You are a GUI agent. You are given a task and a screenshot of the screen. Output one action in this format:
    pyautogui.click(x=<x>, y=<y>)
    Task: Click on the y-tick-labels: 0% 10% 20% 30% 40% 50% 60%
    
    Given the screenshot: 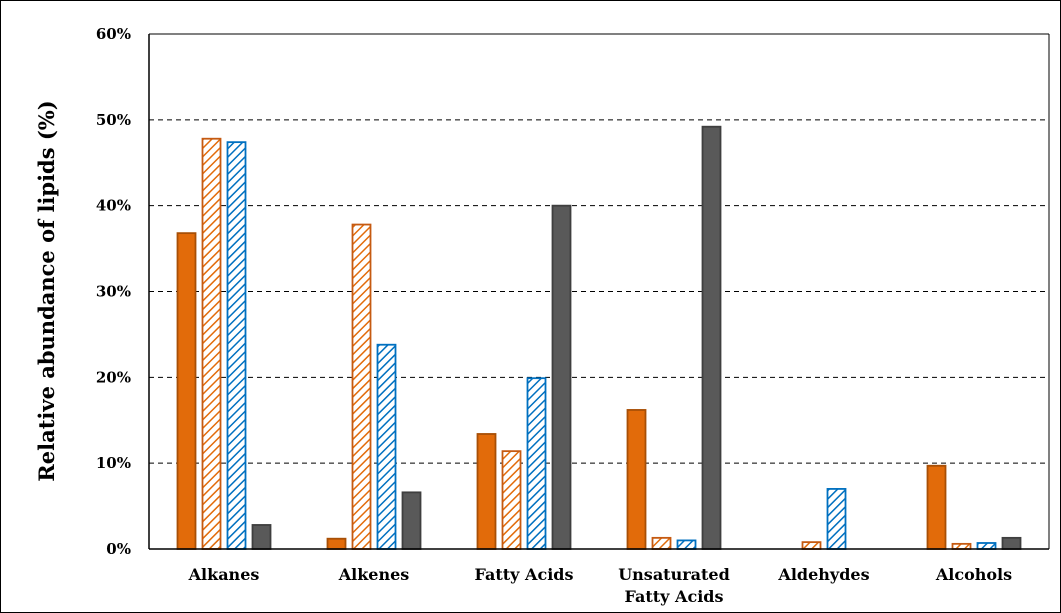 What is the action you would take?
    pyautogui.click(x=113, y=291)
    